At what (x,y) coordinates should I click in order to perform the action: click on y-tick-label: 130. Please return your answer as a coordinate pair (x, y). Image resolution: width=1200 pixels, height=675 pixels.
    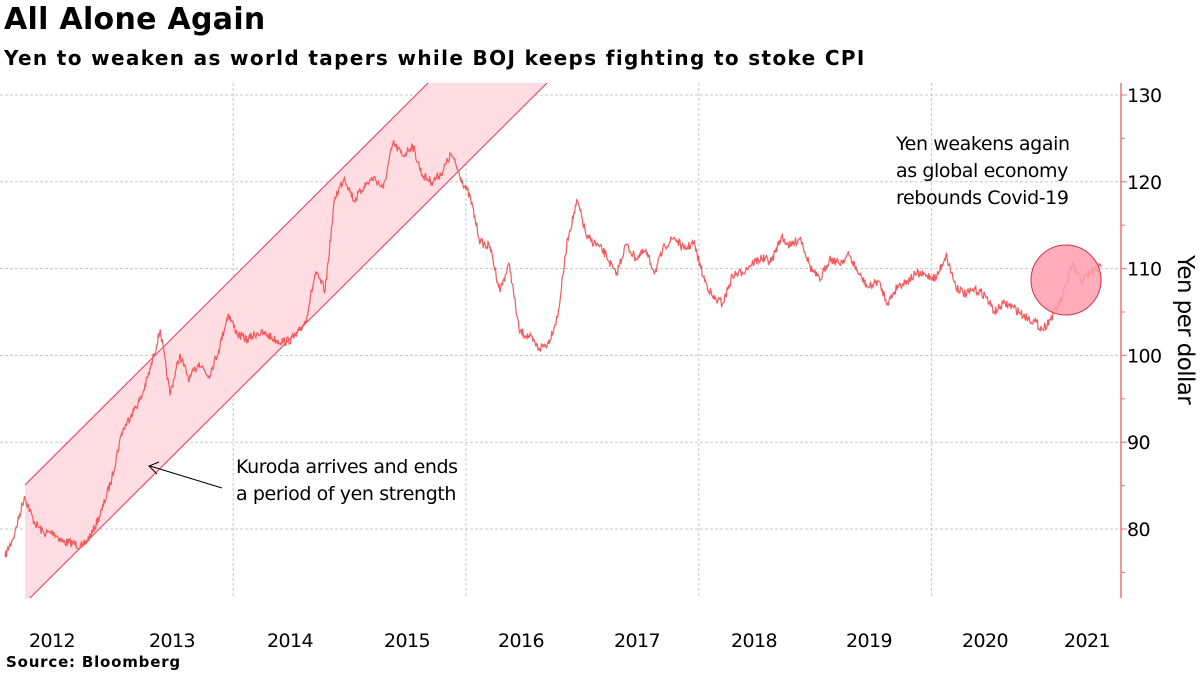
    Looking at the image, I should click on (1144, 96).